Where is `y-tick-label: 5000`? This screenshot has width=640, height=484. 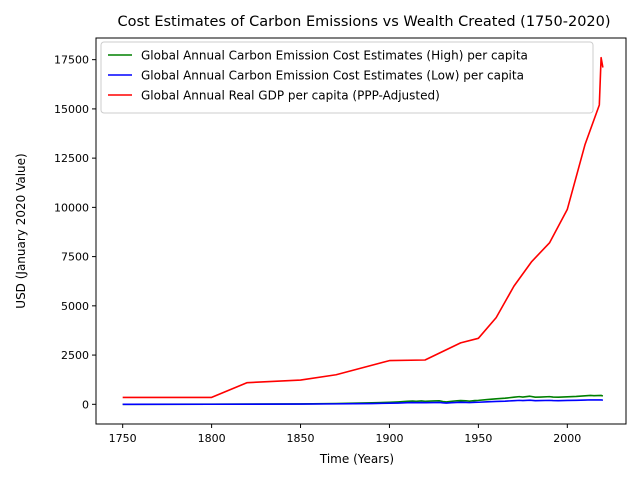
y-tick-label: 5000 is located at coordinates (75, 306).